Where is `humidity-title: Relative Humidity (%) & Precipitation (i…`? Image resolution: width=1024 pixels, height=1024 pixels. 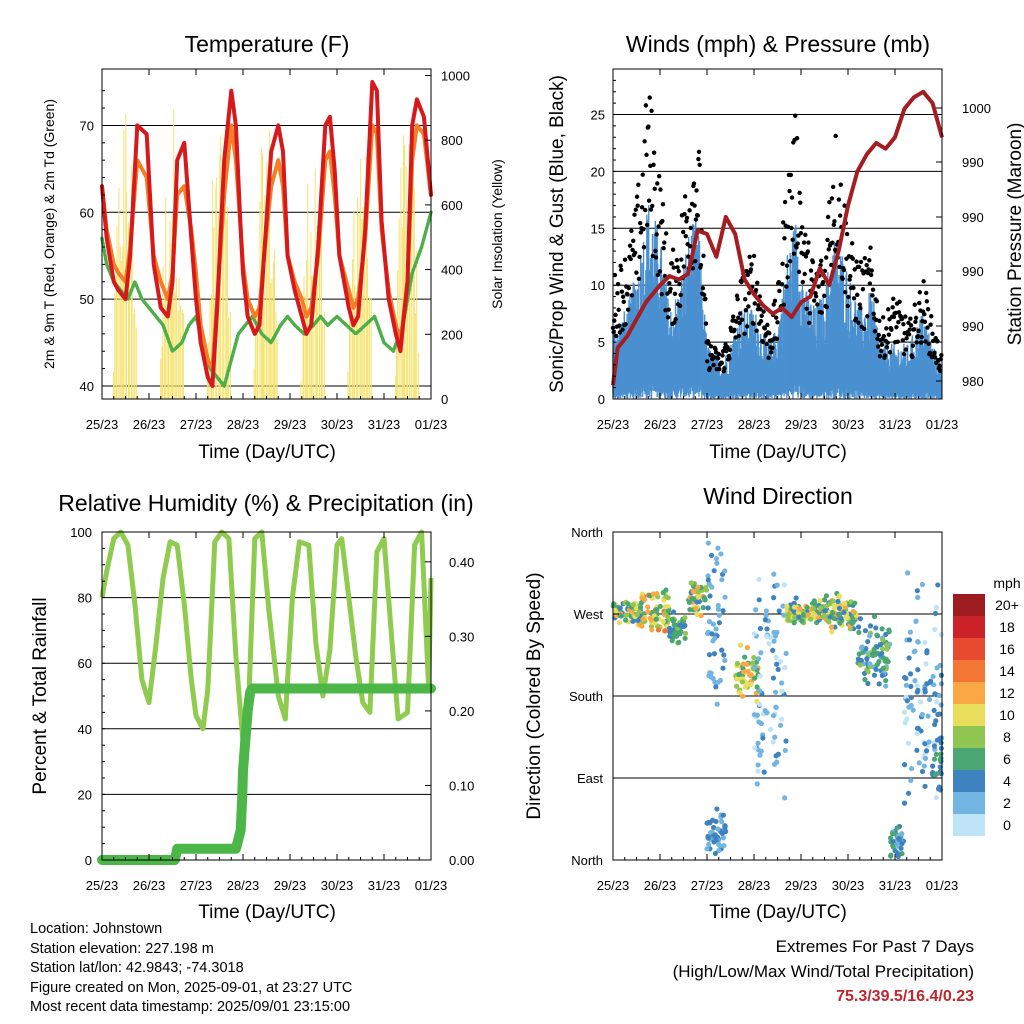
humidity-title: Relative Humidity (%) & Precipitation (i… is located at coordinates (265, 503).